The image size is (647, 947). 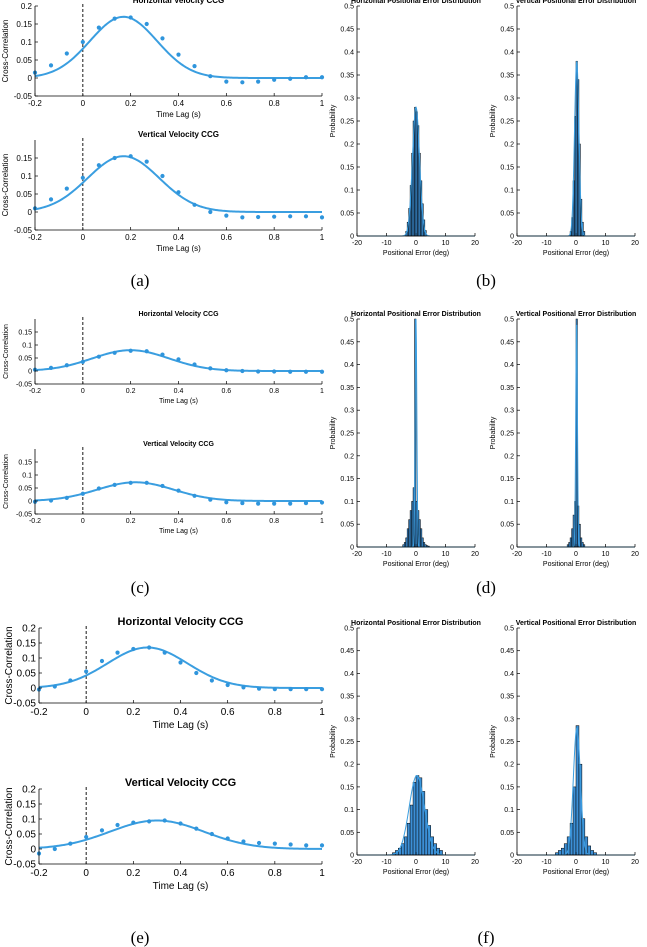 What do you see at coordinates (333, 120) in the screenshot?
I see `y-axis-label: Probability` at bounding box center [333, 120].